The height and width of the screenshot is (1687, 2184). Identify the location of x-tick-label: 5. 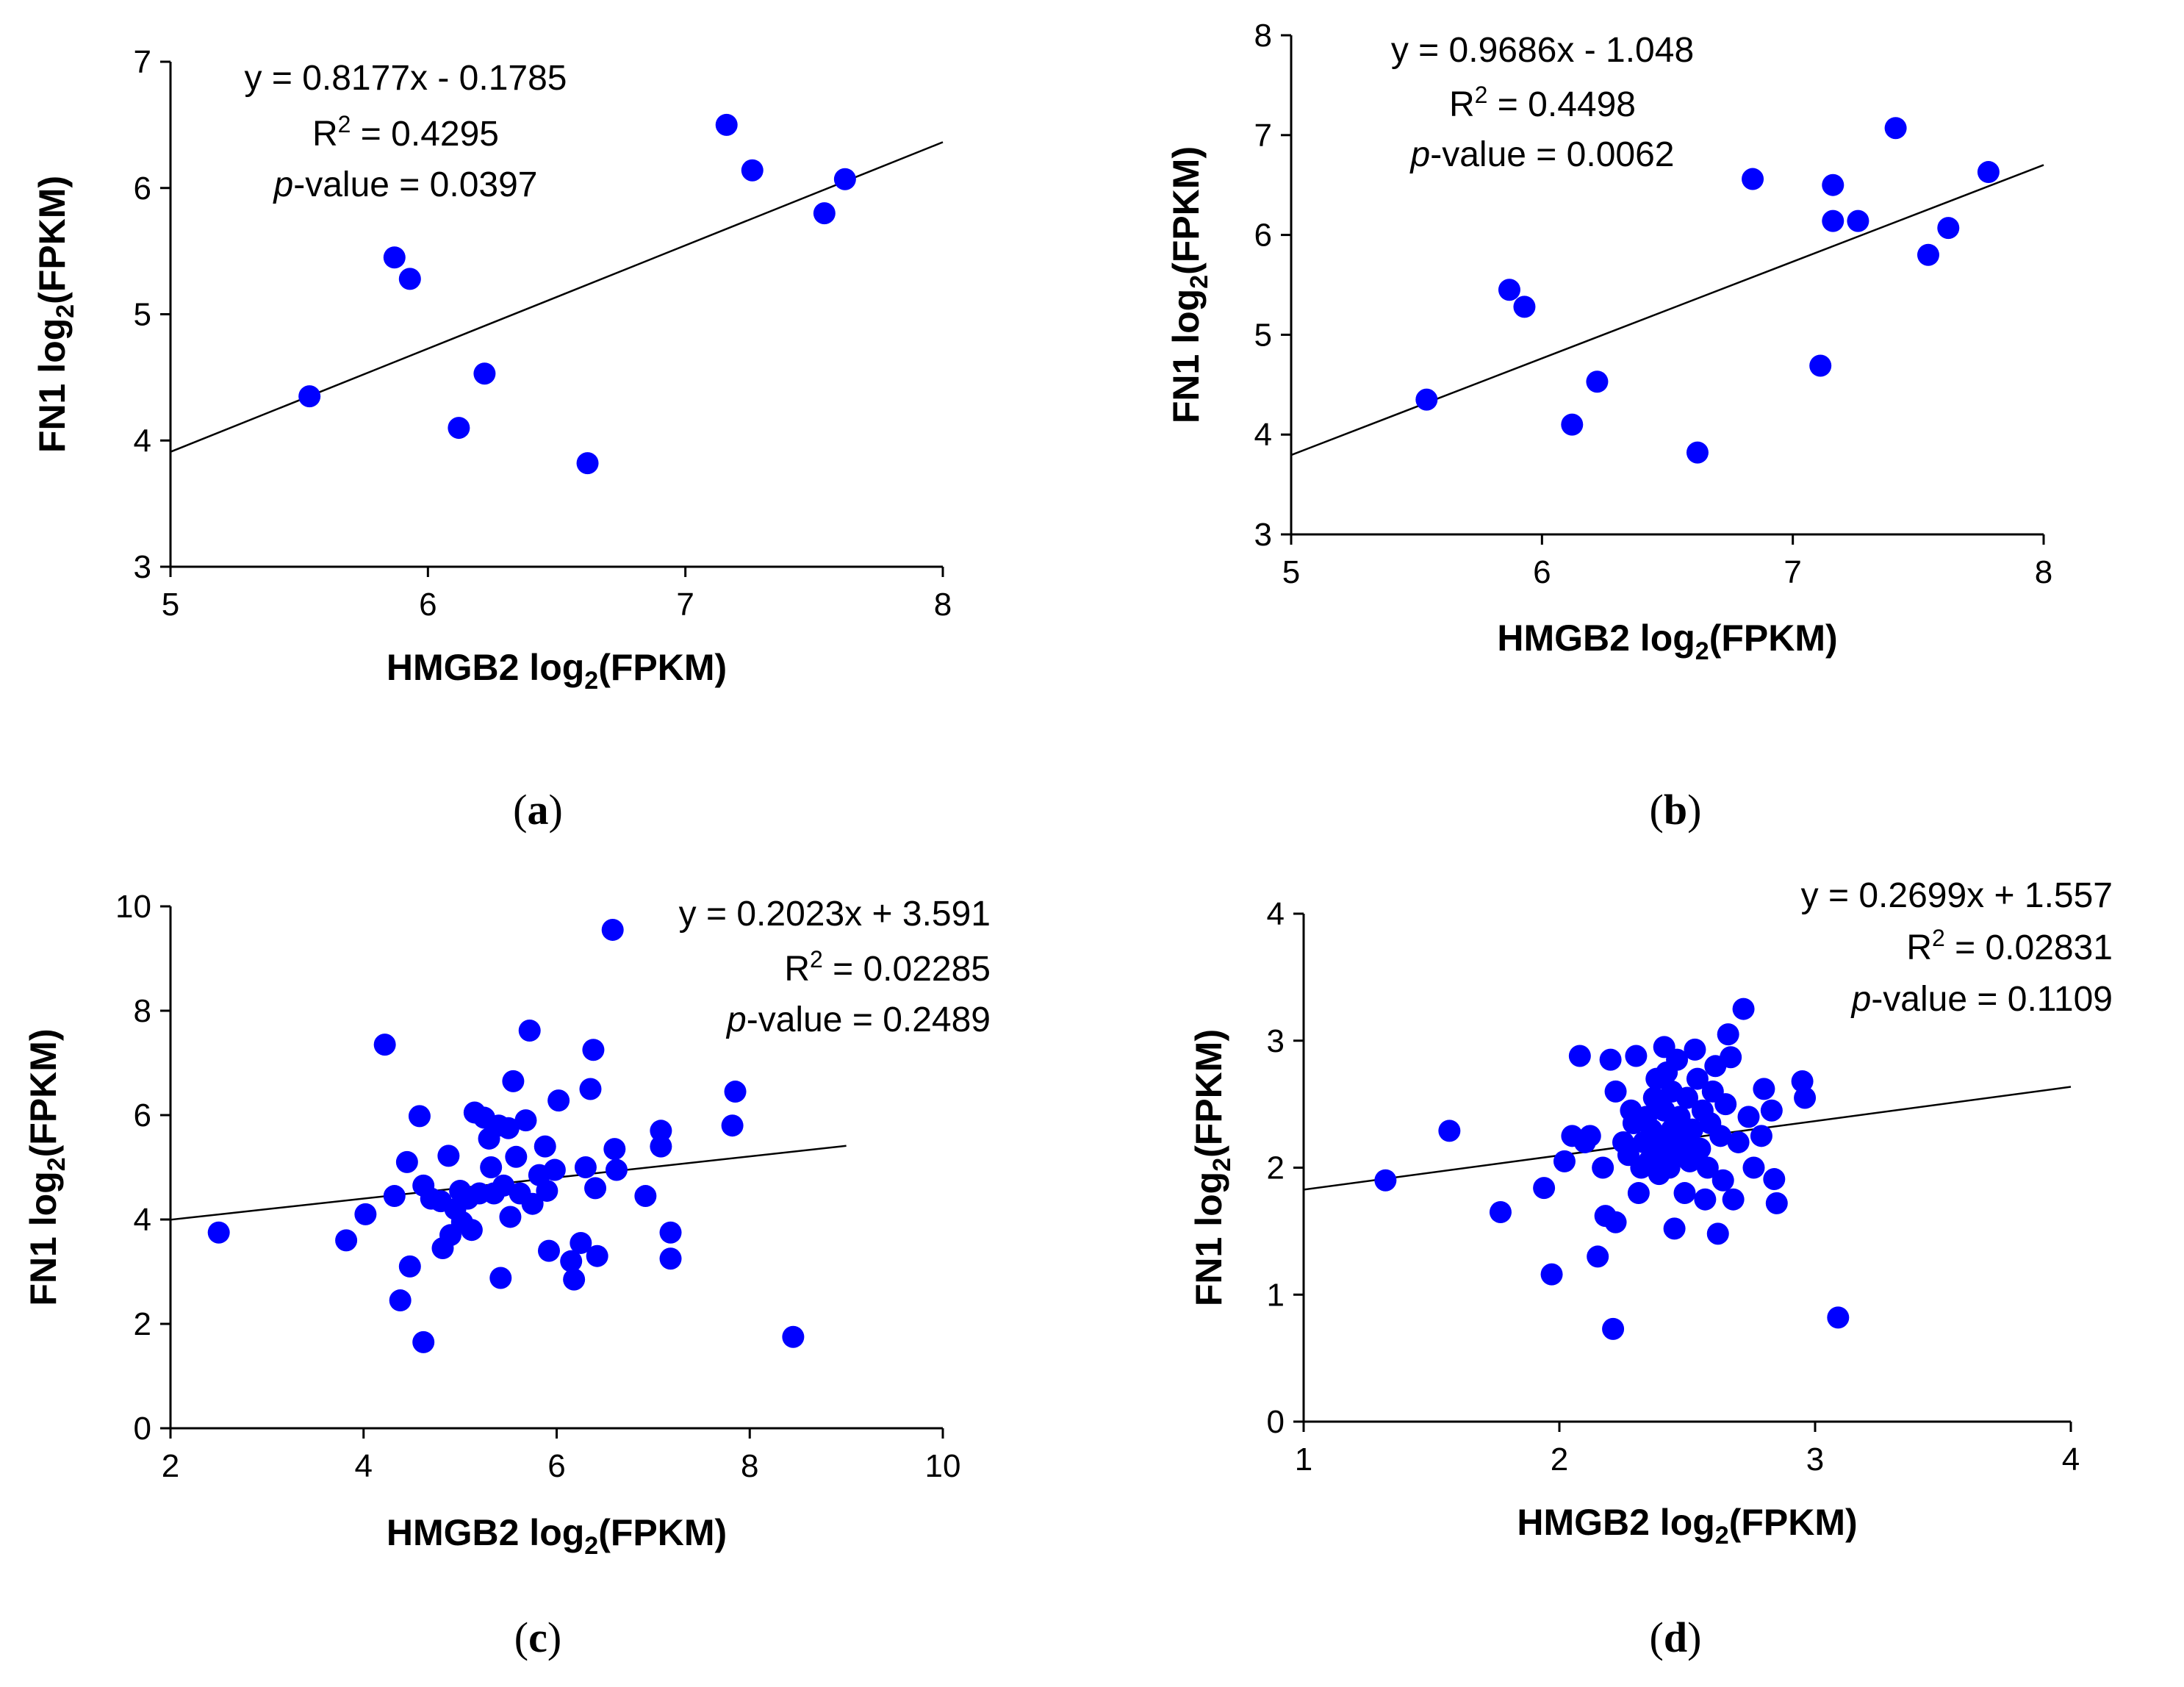
(1291, 572).